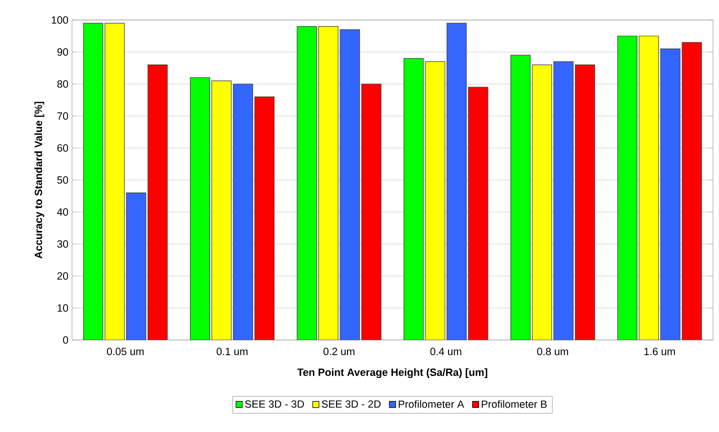  What do you see at coordinates (125, 352) in the screenshot?
I see `x-tick-label: 0.05 um` at bounding box center [125, 352].